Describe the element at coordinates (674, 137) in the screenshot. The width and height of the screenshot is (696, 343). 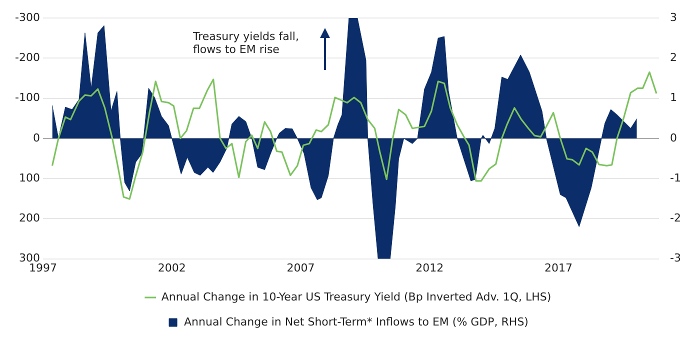
I see `y2-tick-label: 0` at that location.